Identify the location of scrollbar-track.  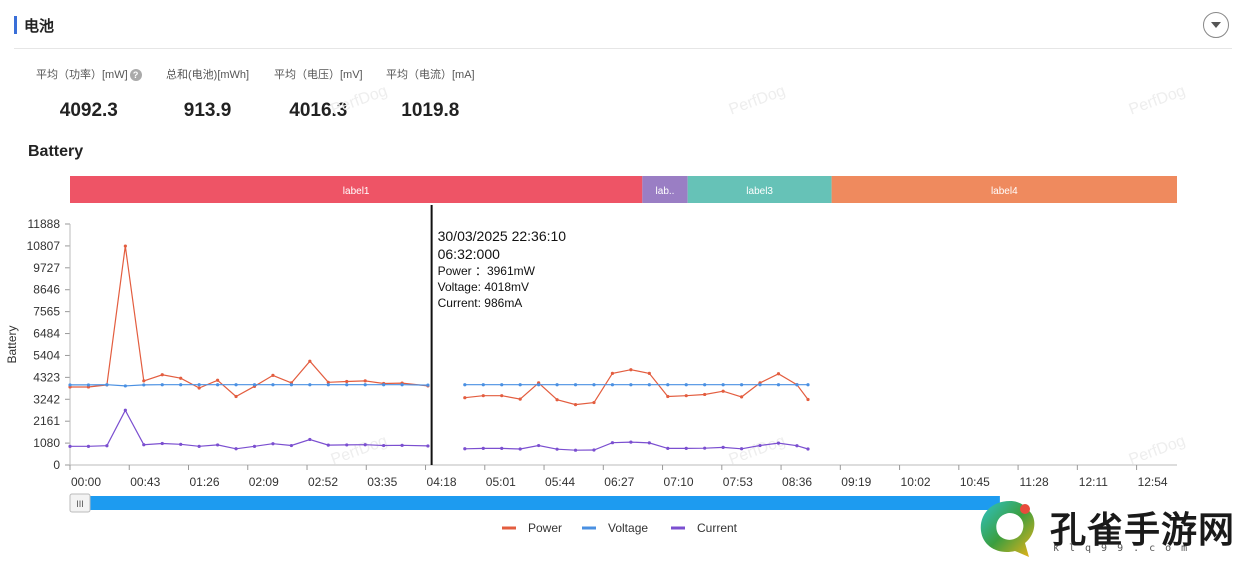
(535, 503).